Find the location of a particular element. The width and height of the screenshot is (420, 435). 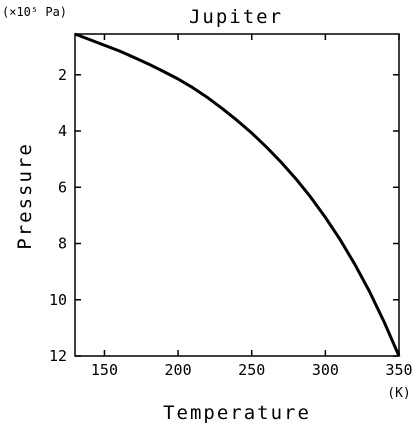

y-tick-label: 12 is located at coordinates (58, 356).